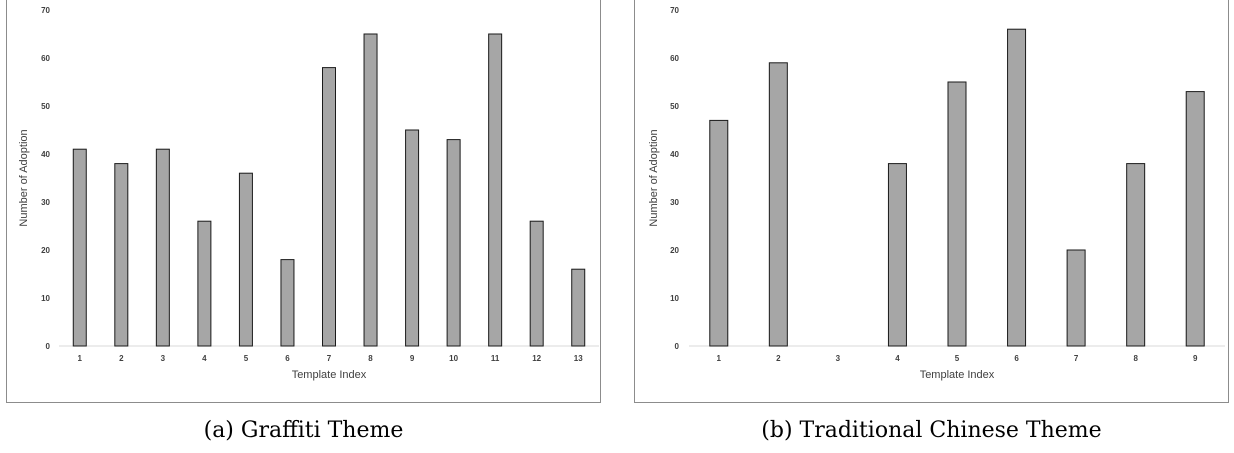  I want to click on x-tick-label: 10, so click(453, 358).